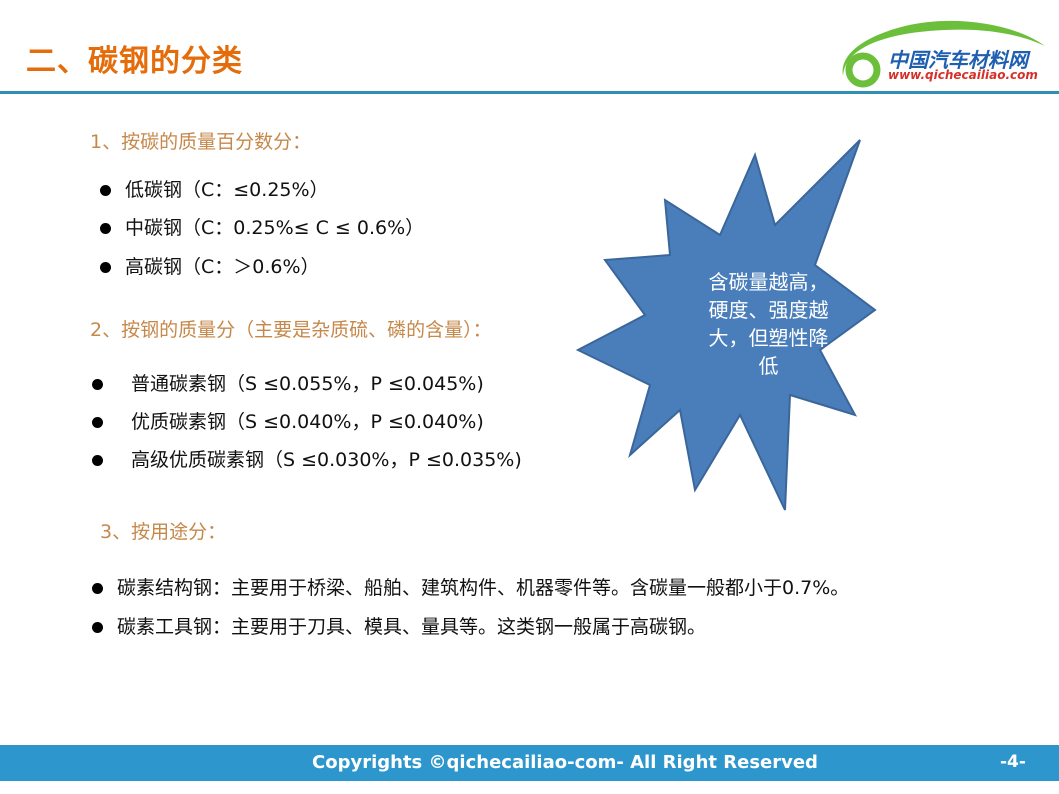  Describe the element at coordinates (288, 382) in the screenshot. I see `list-item: 普通碳素钢（S ≤0.055%，P ≤0.045%)` at that location.